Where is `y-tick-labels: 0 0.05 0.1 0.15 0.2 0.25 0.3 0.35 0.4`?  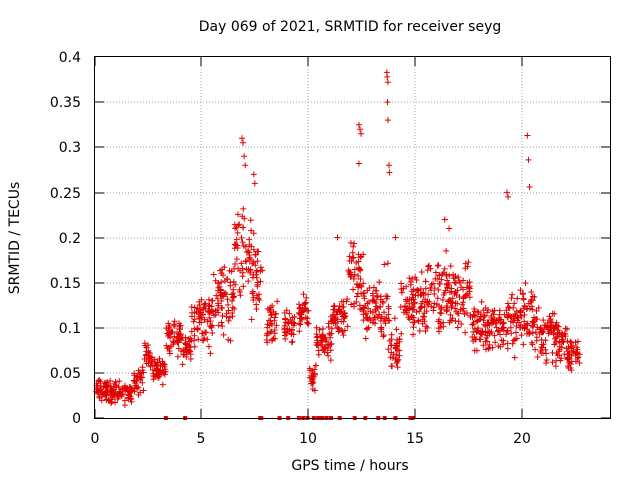 y-tick-labels: 0 0.05 0.1 0.15 0.2 0.25 0.3 0.35 0.4 is located at coordinates (65, 238).